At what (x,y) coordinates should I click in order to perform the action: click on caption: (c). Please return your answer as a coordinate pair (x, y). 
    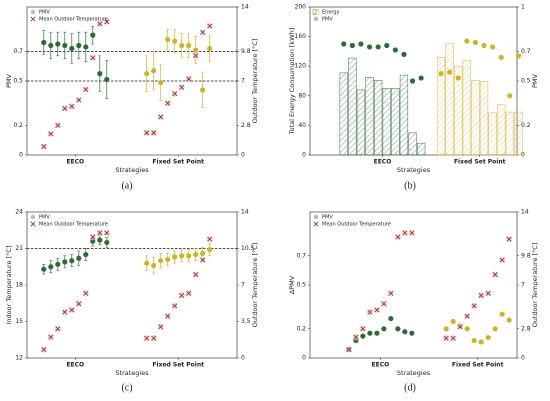
    Looking at the image, I should click on (126, 387).